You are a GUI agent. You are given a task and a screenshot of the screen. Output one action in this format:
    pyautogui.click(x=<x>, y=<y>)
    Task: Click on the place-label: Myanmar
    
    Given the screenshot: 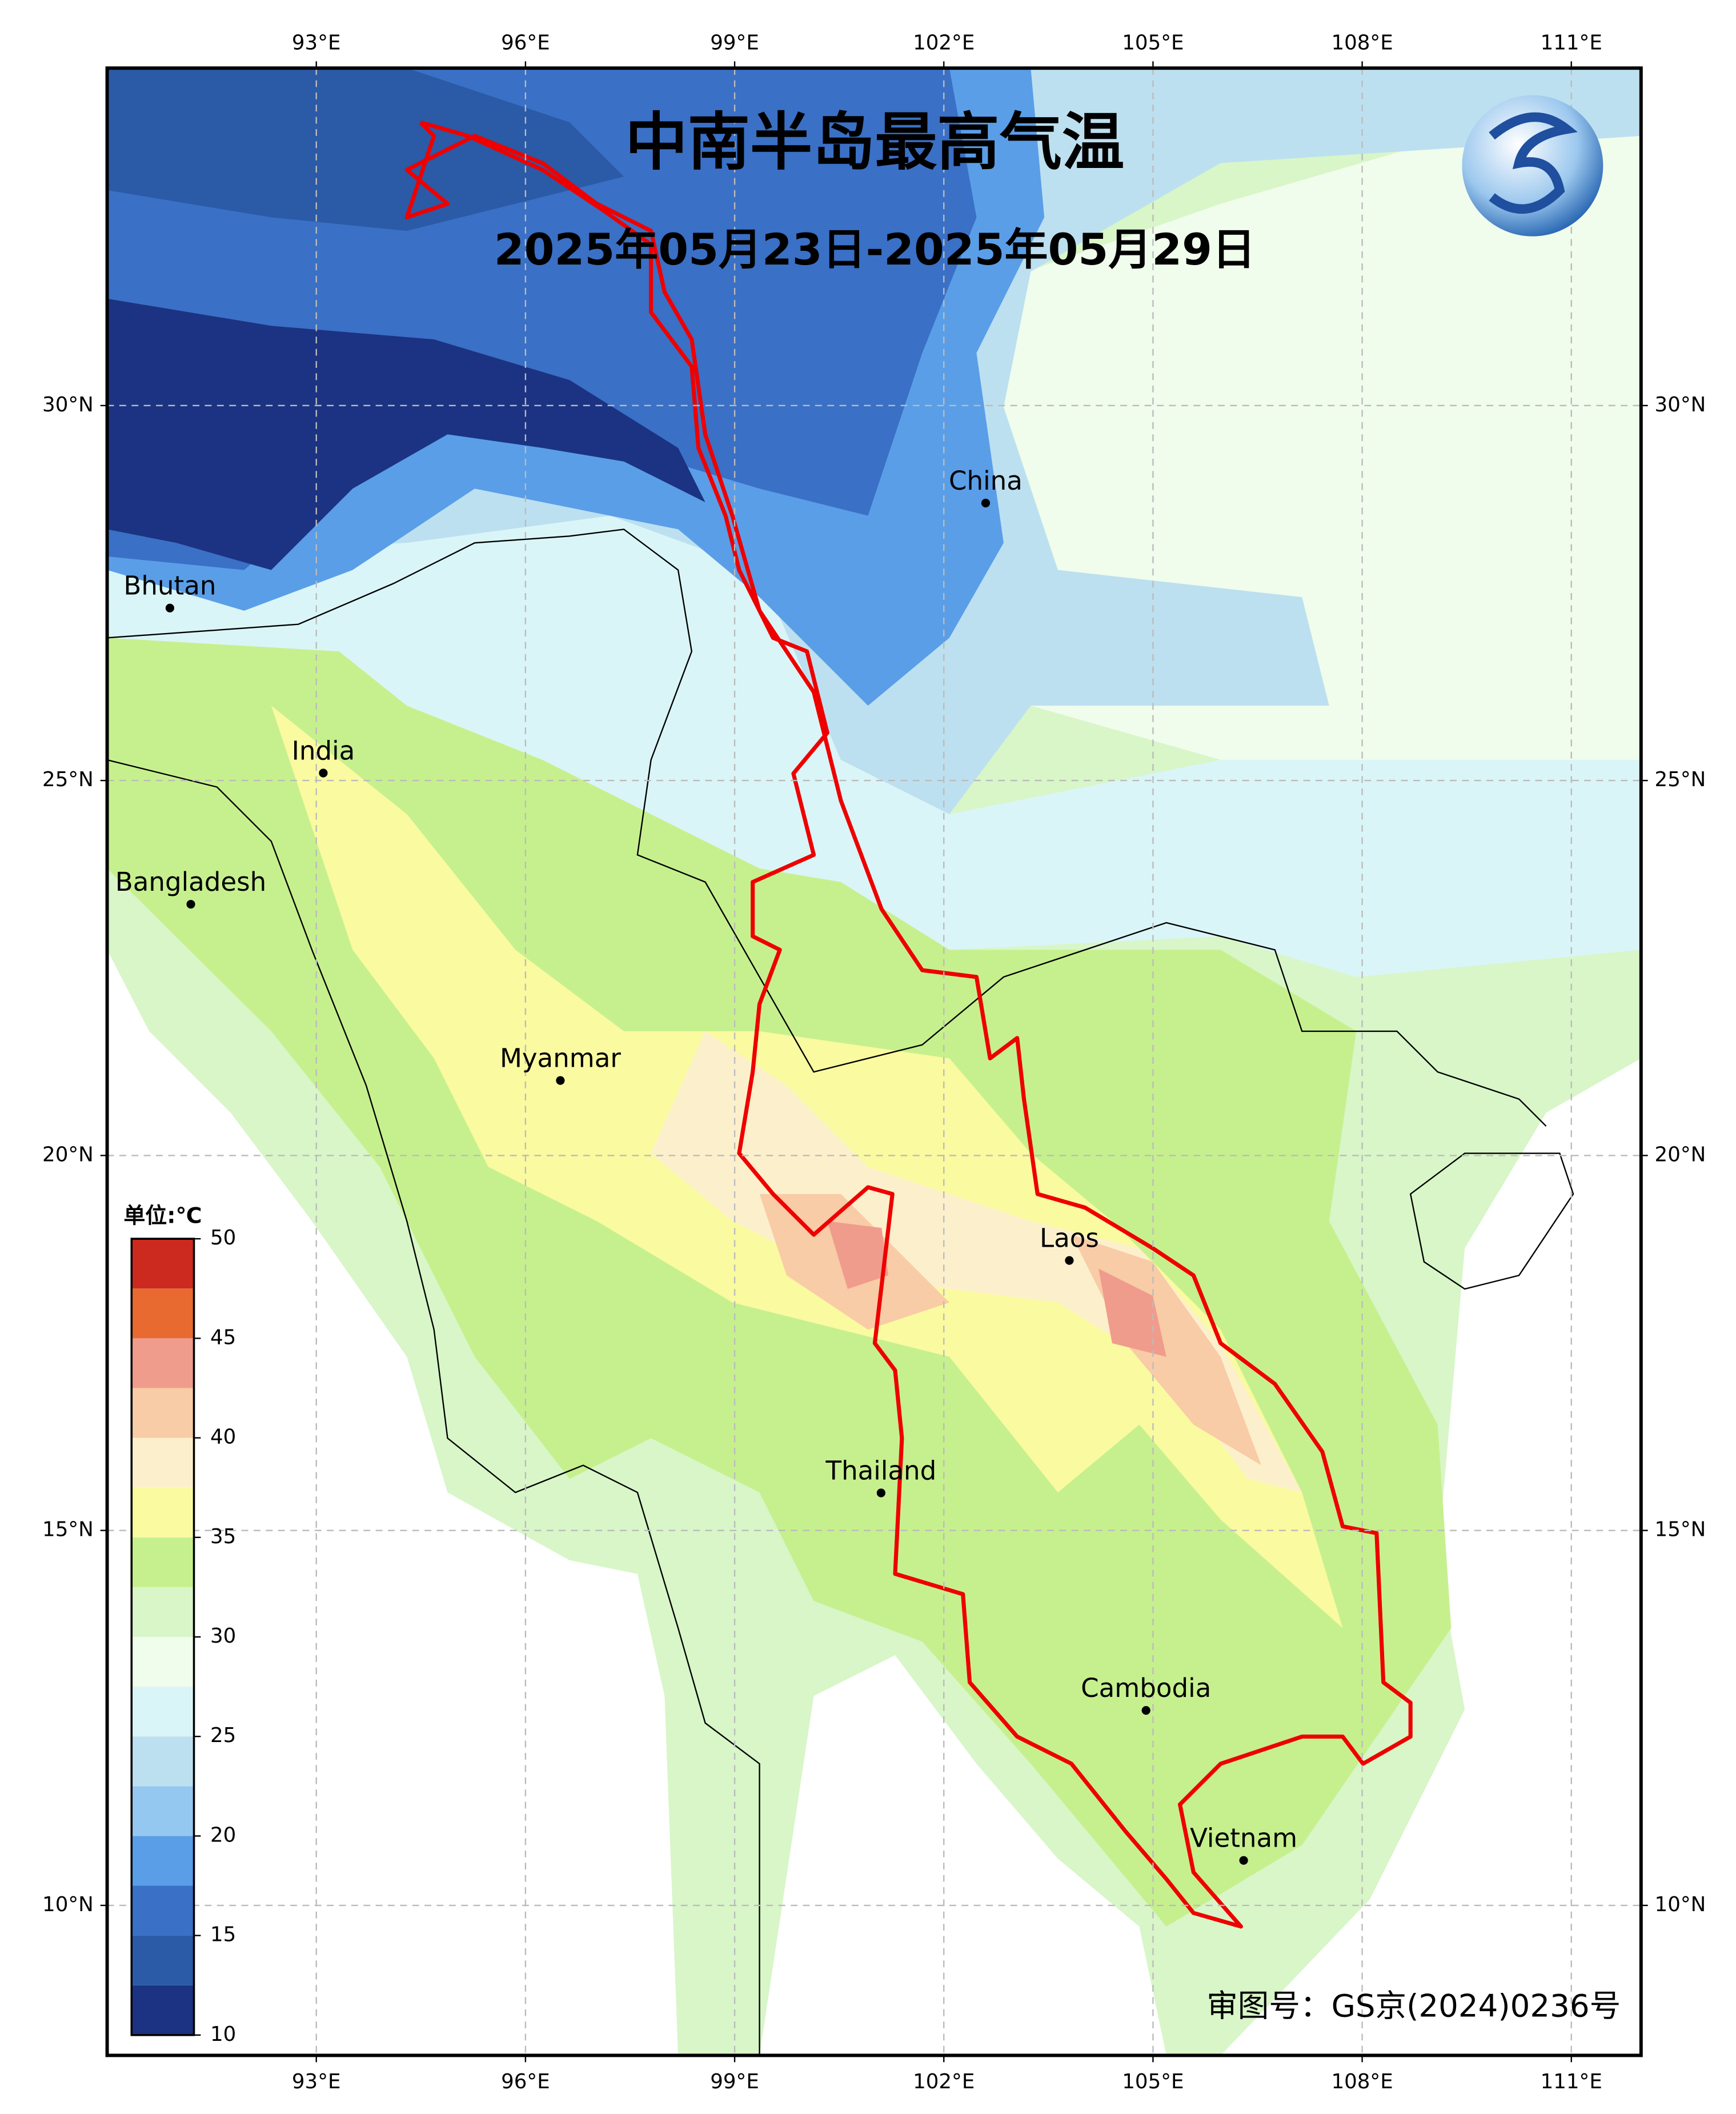 What is the action you would take?
    pyautogui.click(x=560, y=1058)
    